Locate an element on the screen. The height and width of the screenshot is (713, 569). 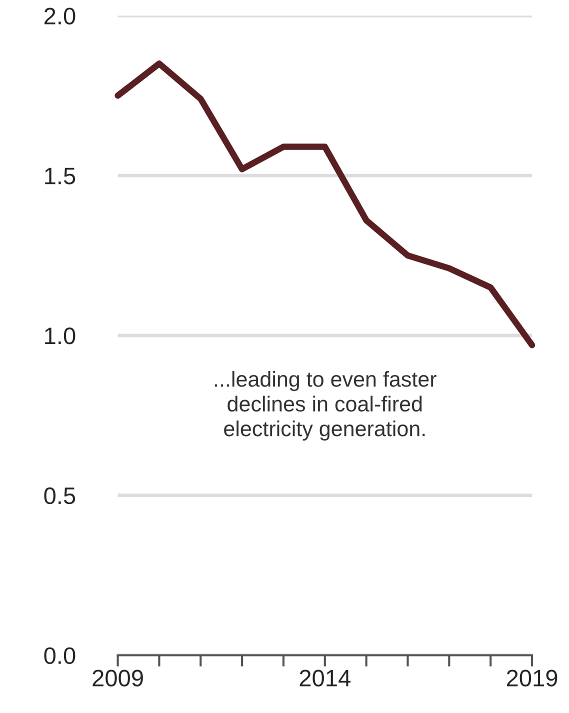
annotation: ...leading to even faster declines in coal-fired electricity generation. is located at coordinates (325, 406).